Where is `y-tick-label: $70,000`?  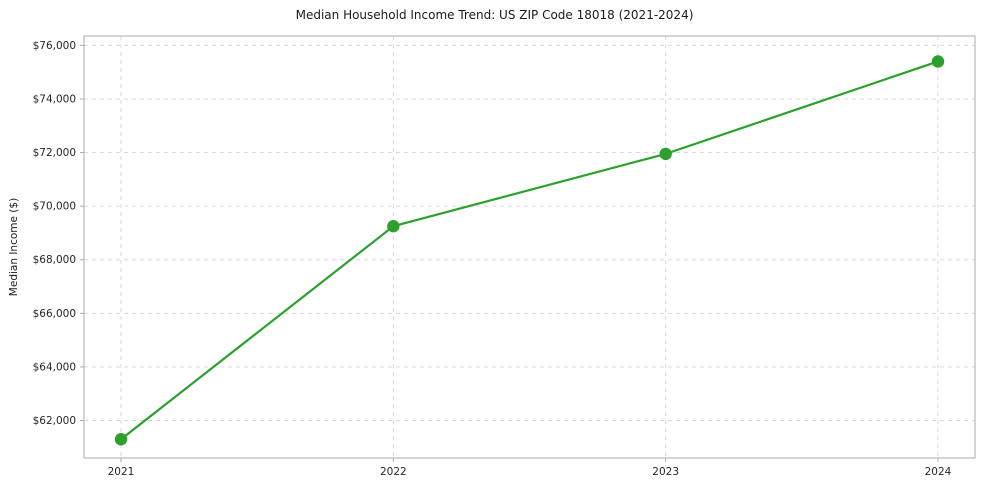
y-tick-label: $70,000 is located at coordinates (54, 207).